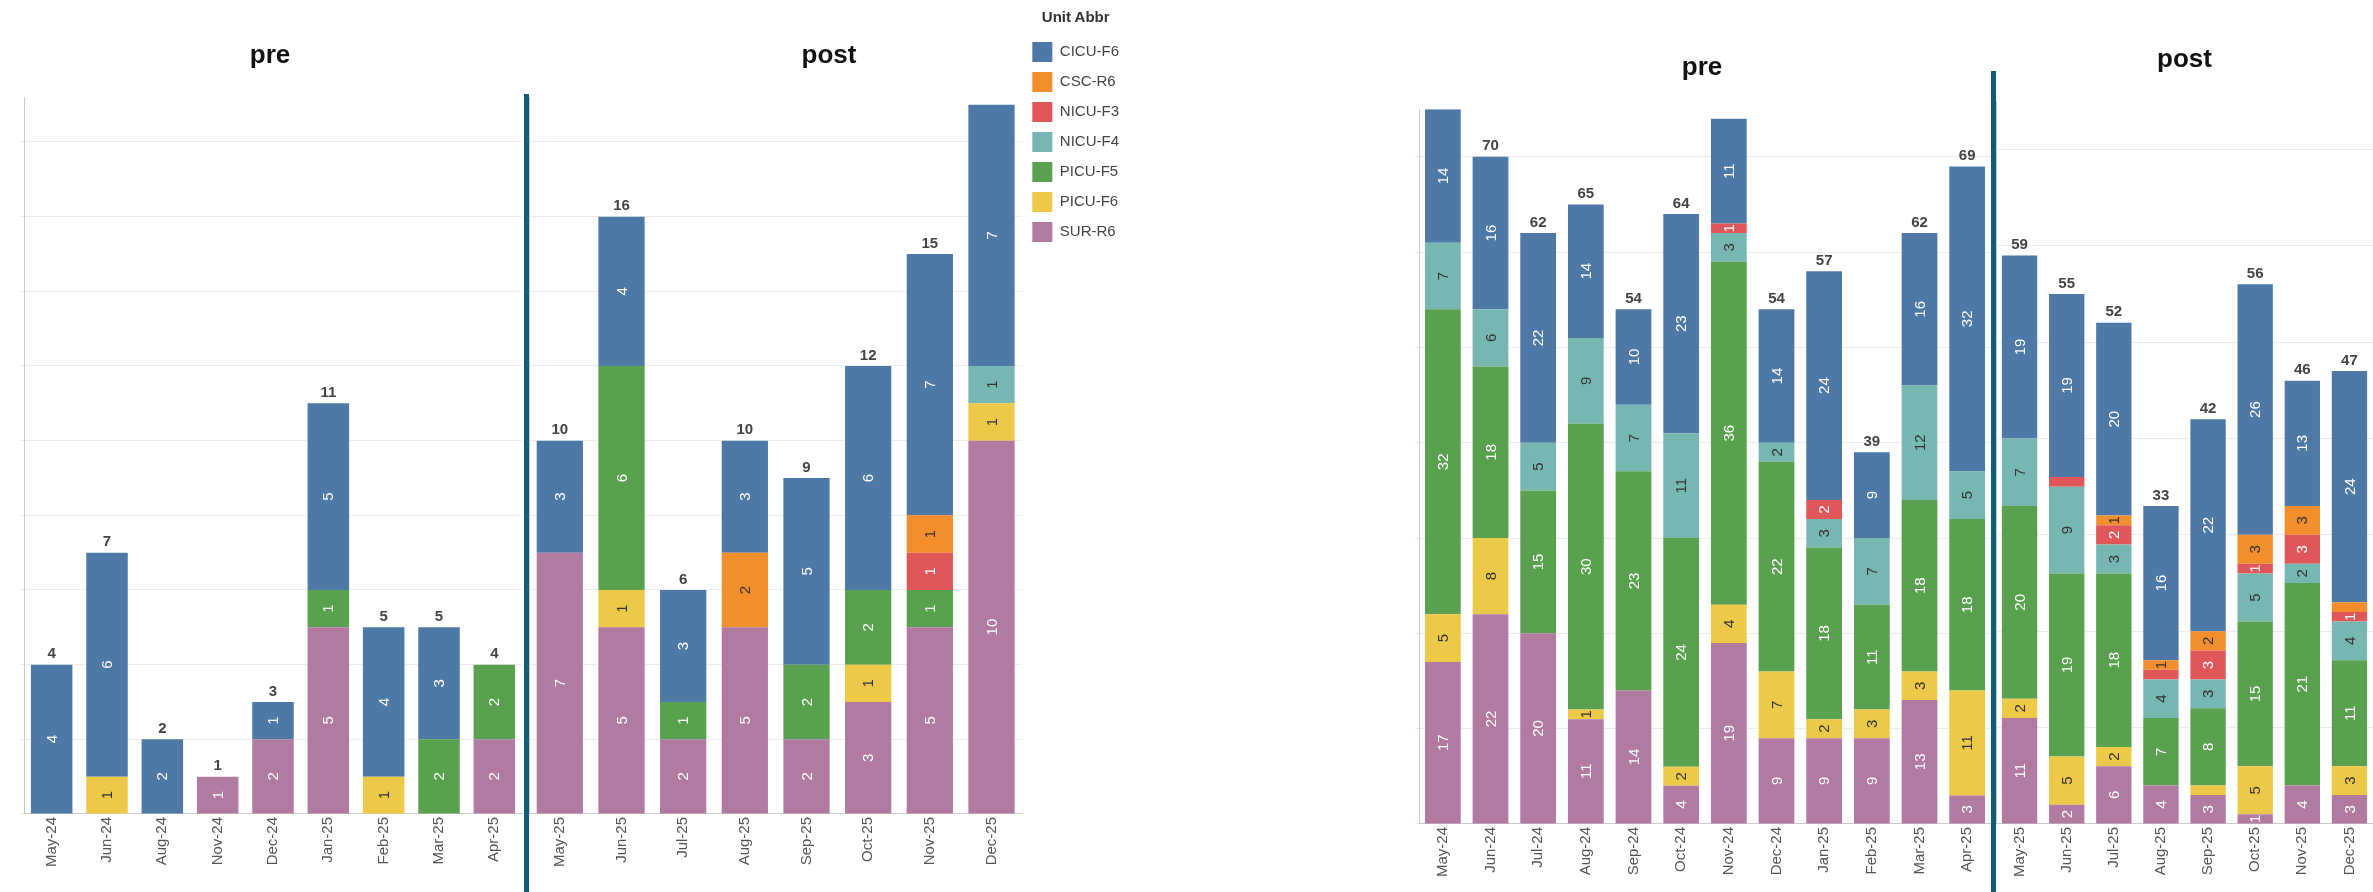 This screenshot has width=2373, height=892. What do you see at coordinates (1537, 847) in the screenshot?
I see `x-tick-label: Jul-24` at bounding box center [1537, 847].